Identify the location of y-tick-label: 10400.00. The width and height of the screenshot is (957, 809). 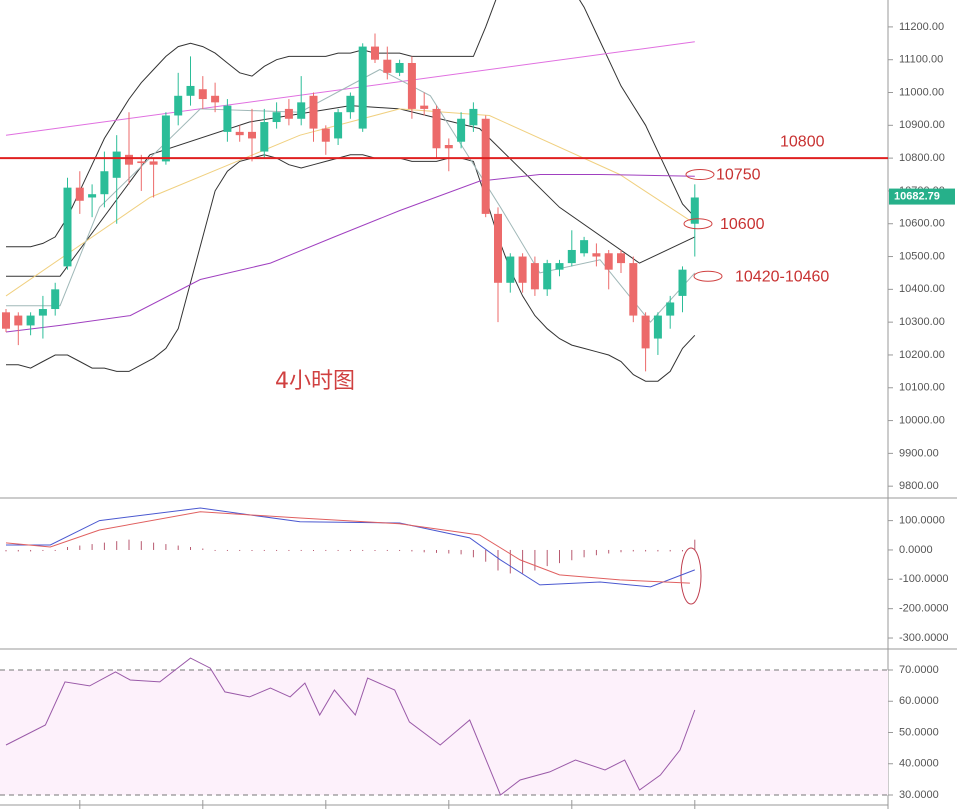
(922, 289).